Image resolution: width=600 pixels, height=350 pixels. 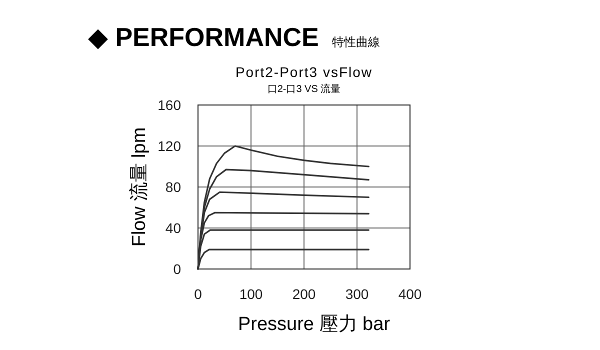 What do you see at coordinates (177, 269) in the screenshot?
I see `y-tick-label: 0` at bounding box center [177, 269].